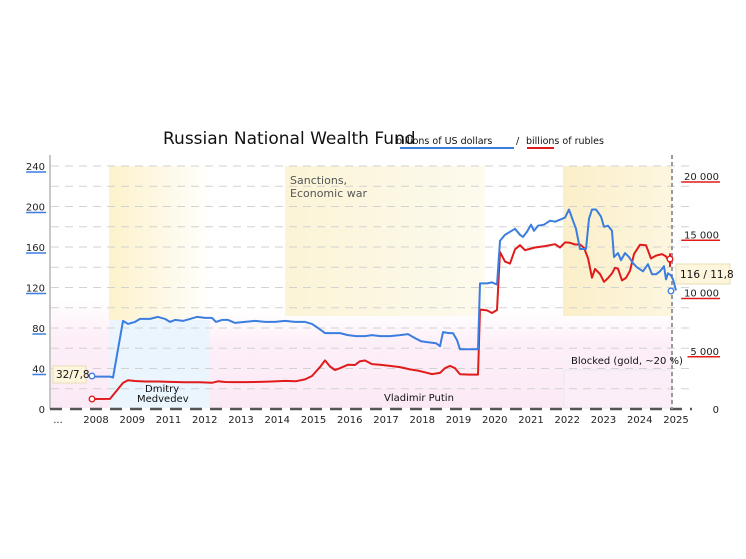 This screenshot has width=746, height=559. What do you see at coordinates (92, 399) in the screenshot?
I see `rubles-start-marker` at bounding box center [92, 399].